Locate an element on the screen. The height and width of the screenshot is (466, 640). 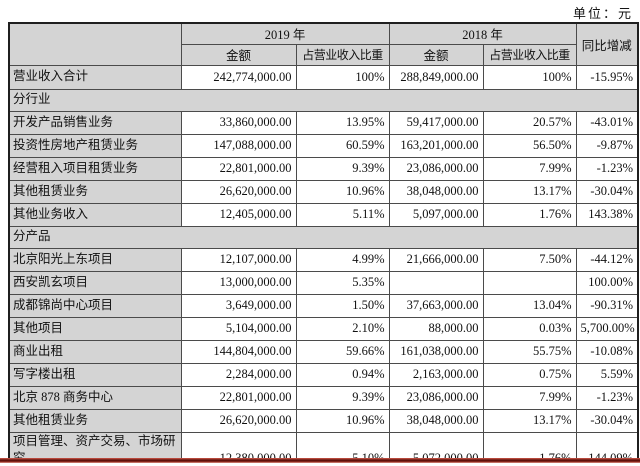
amount-2018: 288,849,000.00 is located at coordinates (436, 77).